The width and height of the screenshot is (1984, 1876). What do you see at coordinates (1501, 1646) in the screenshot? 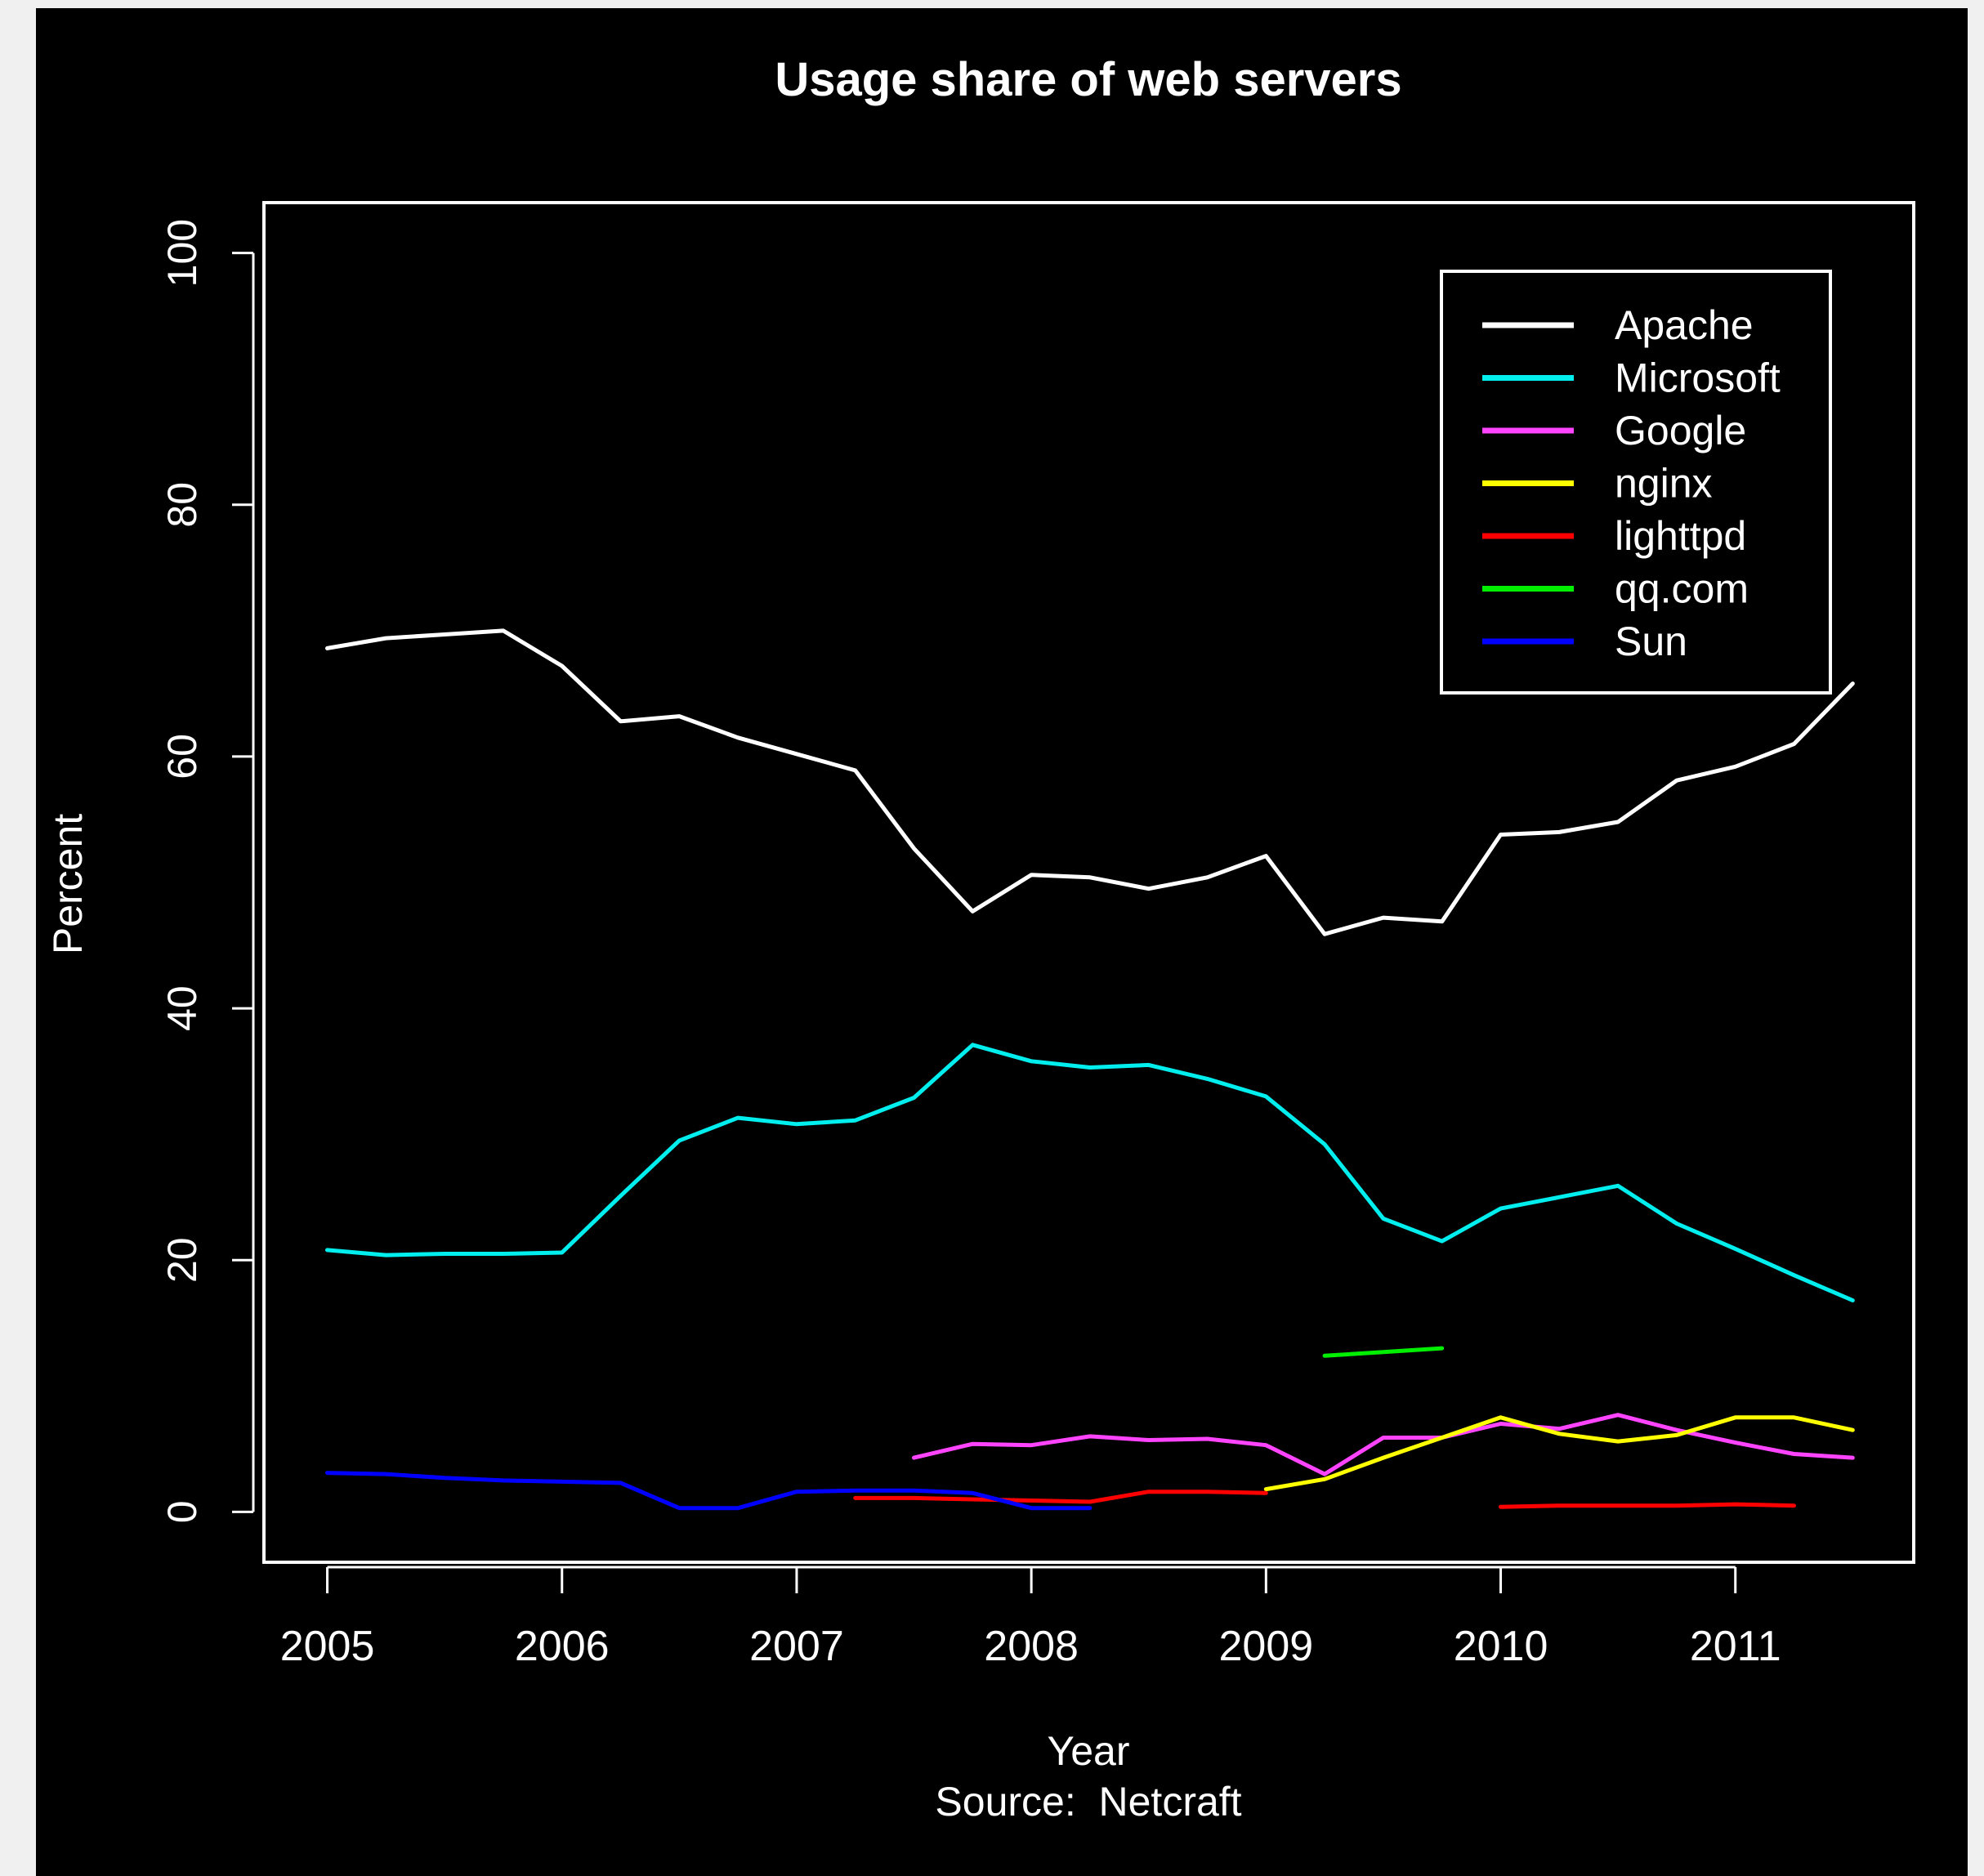
I see `x-tick-label: 2010` at bounding box center [1501, 1646].